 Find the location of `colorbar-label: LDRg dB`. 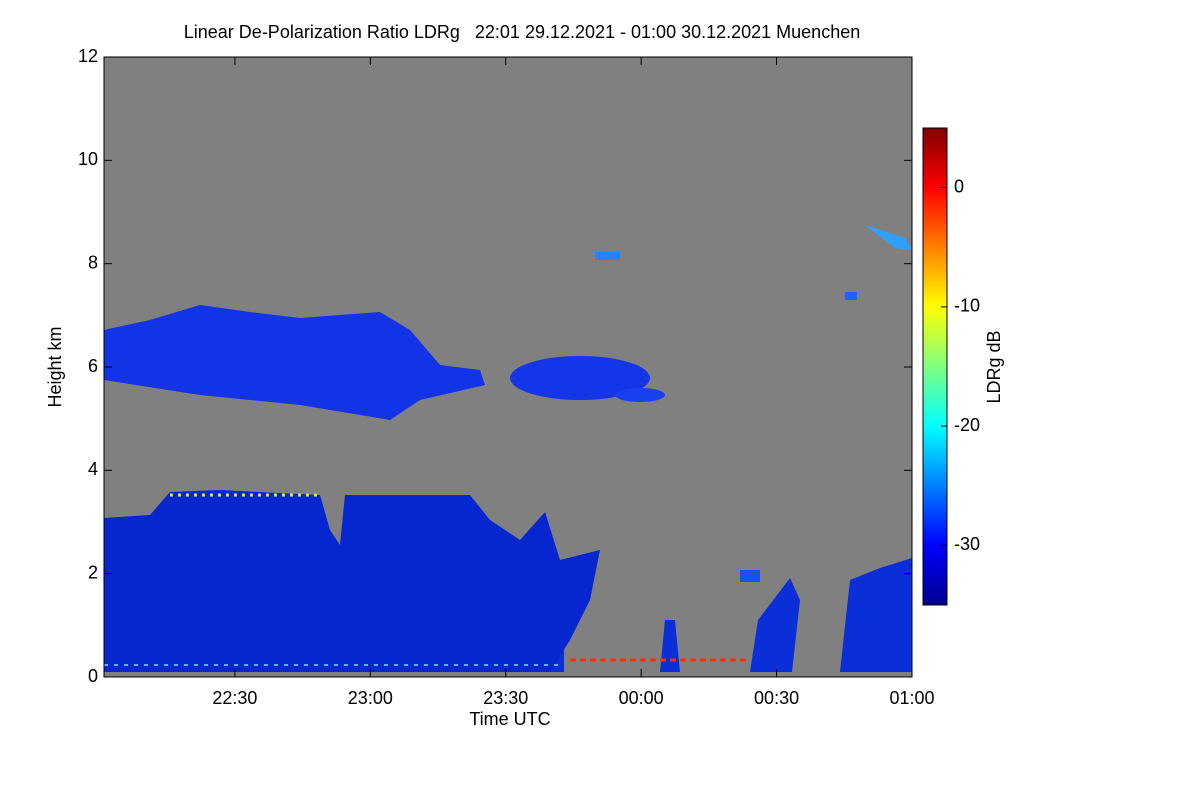

colorbar-label: LDRg dB is located at coordinates (994, 366).